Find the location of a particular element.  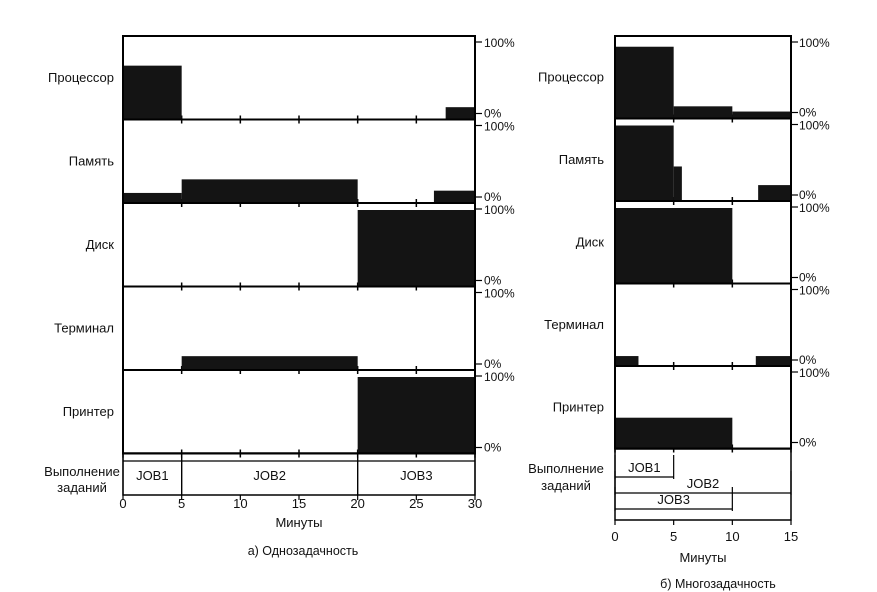

panel-a-x-tick-label: 30 is located at coordinates (475, 503).